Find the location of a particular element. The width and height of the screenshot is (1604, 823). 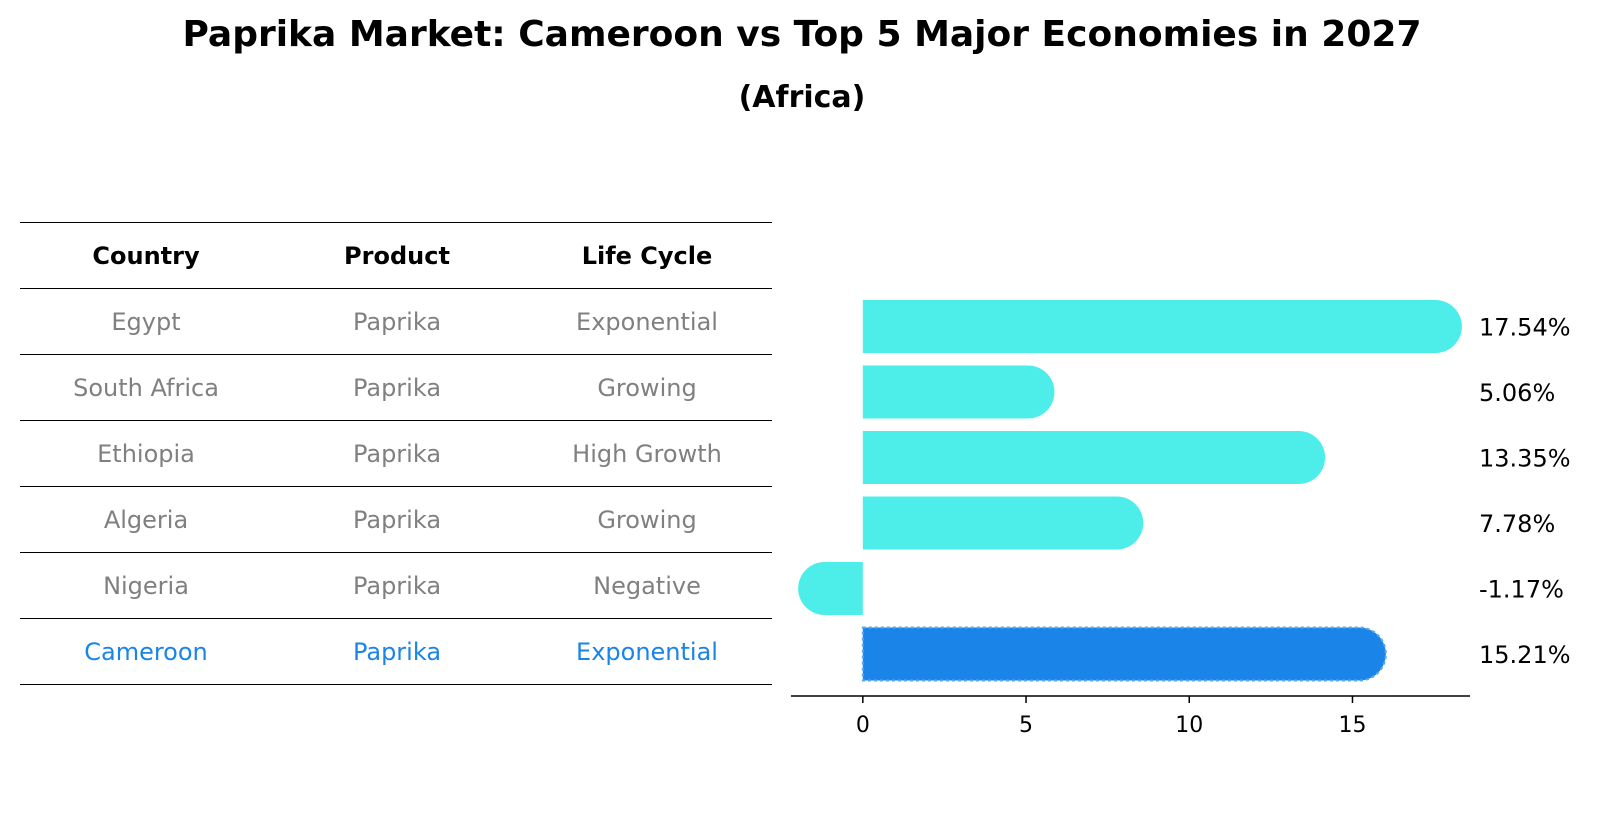

x-tick-label: 15 is located at coordinates (1352, 725).